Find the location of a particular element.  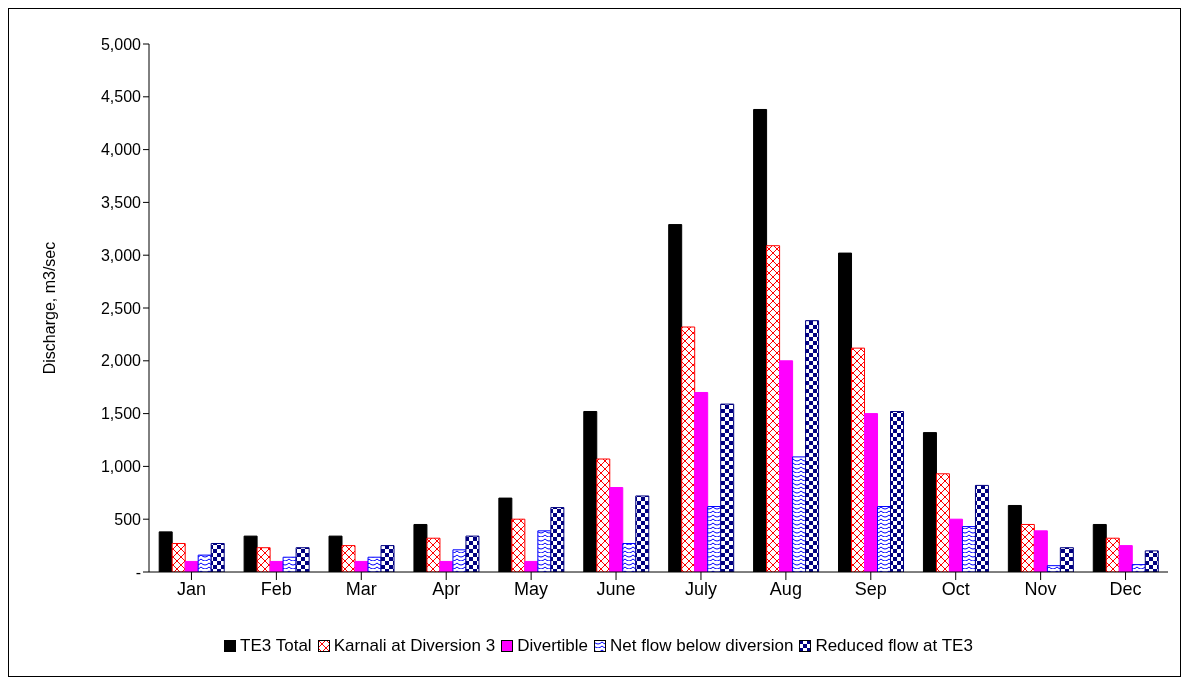

y-tick-label: 3,500 is located at coordinates (121, 203).